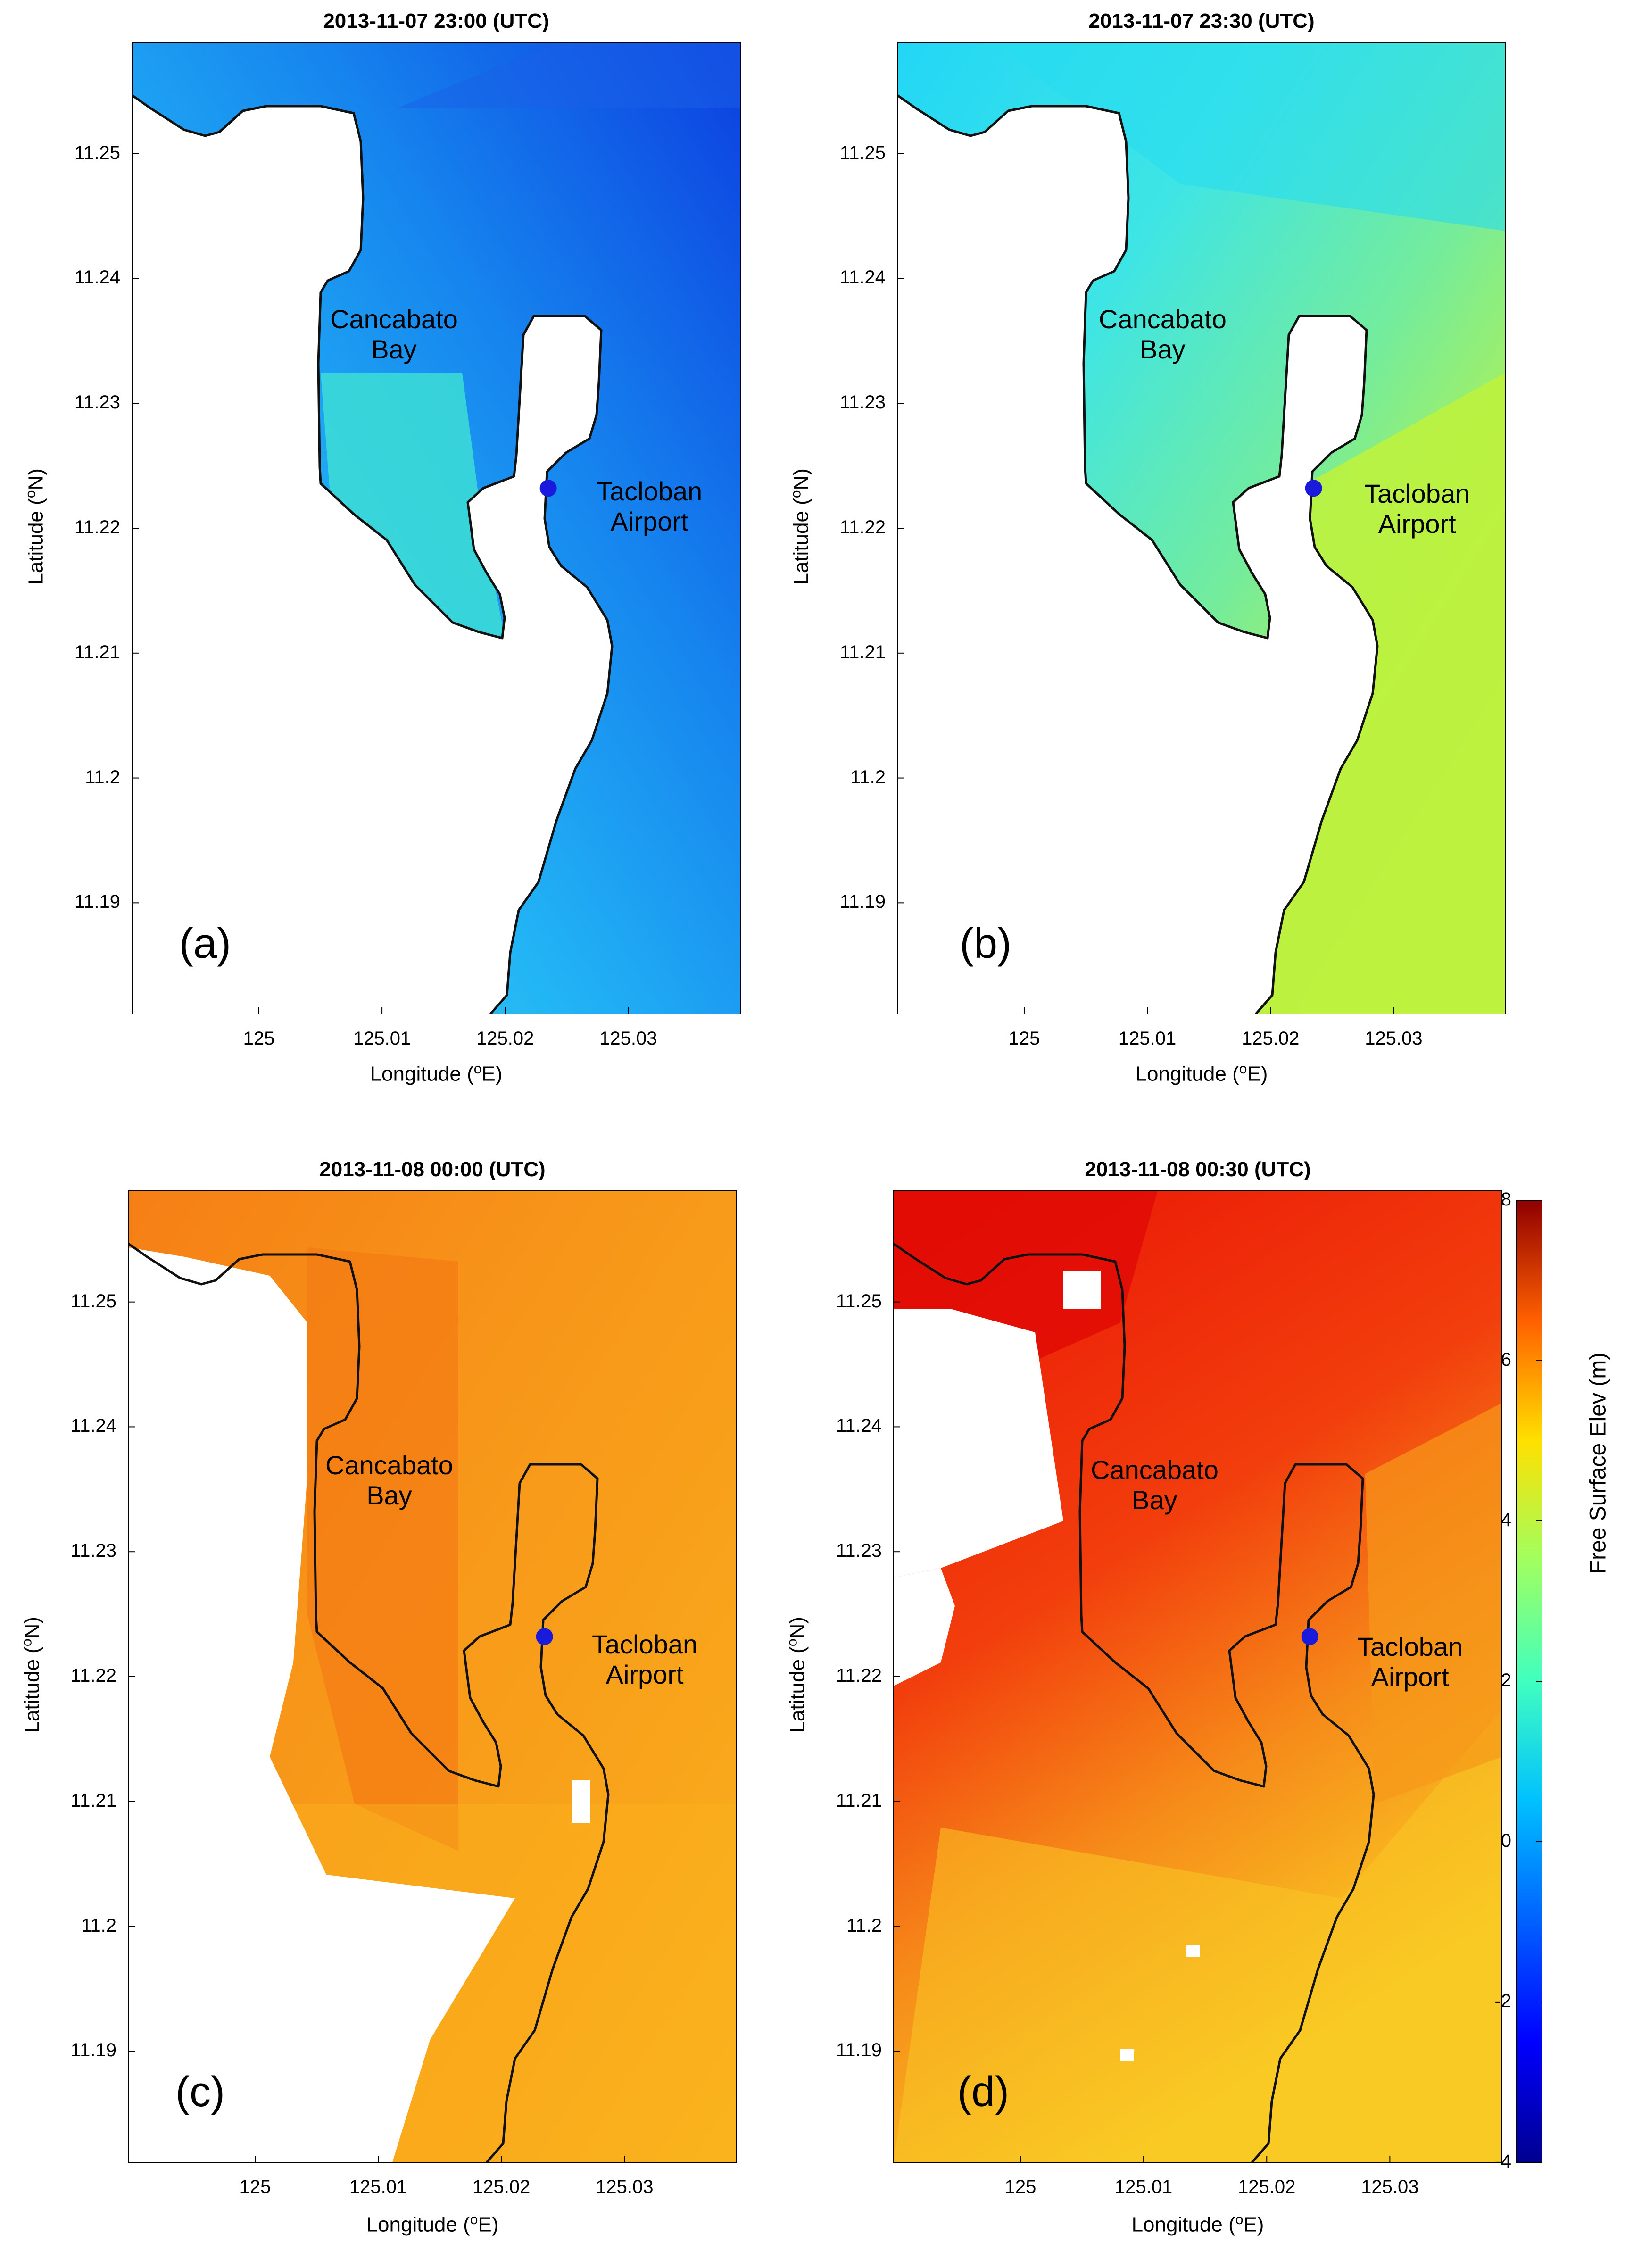 Image resolution: width=1625 pixels, height=2268 pixels. I want to click on airport-marker-b, so click(1314, 488).